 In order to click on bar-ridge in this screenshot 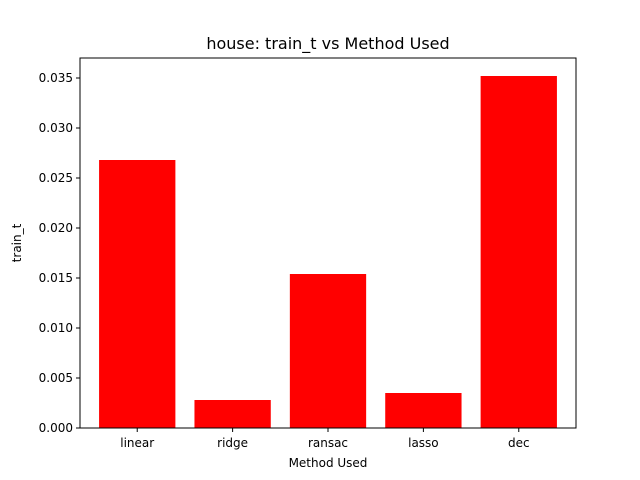, I will do `click(232, 414)`.